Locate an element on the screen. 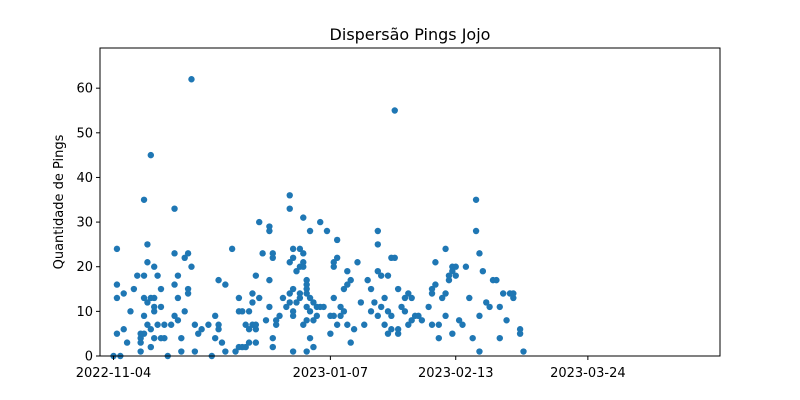  y-tick-label: 40 is located at coordinates (84, 178).